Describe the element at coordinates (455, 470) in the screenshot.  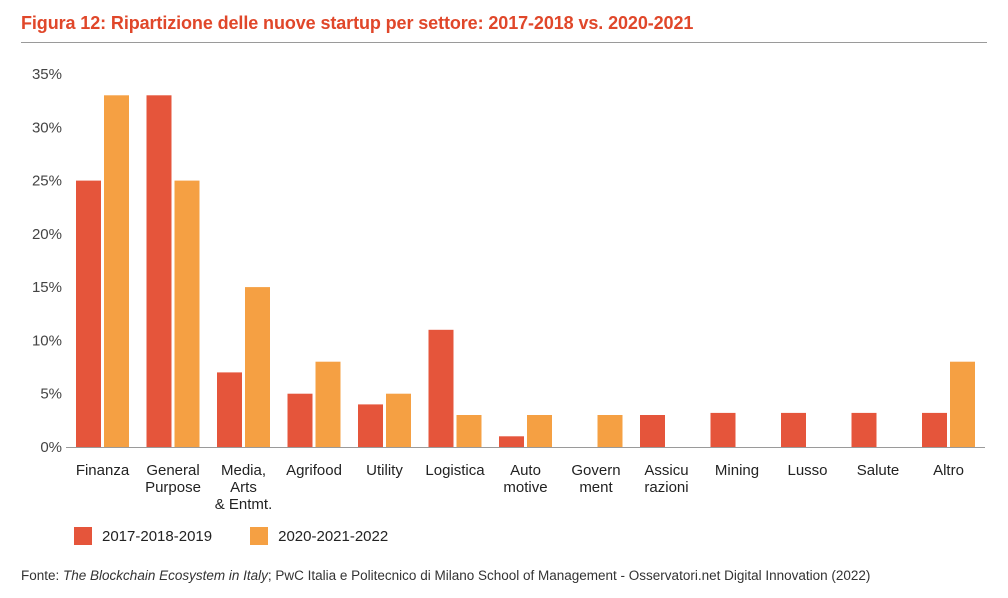
I see `x-tick-label: Logistica` at that location.